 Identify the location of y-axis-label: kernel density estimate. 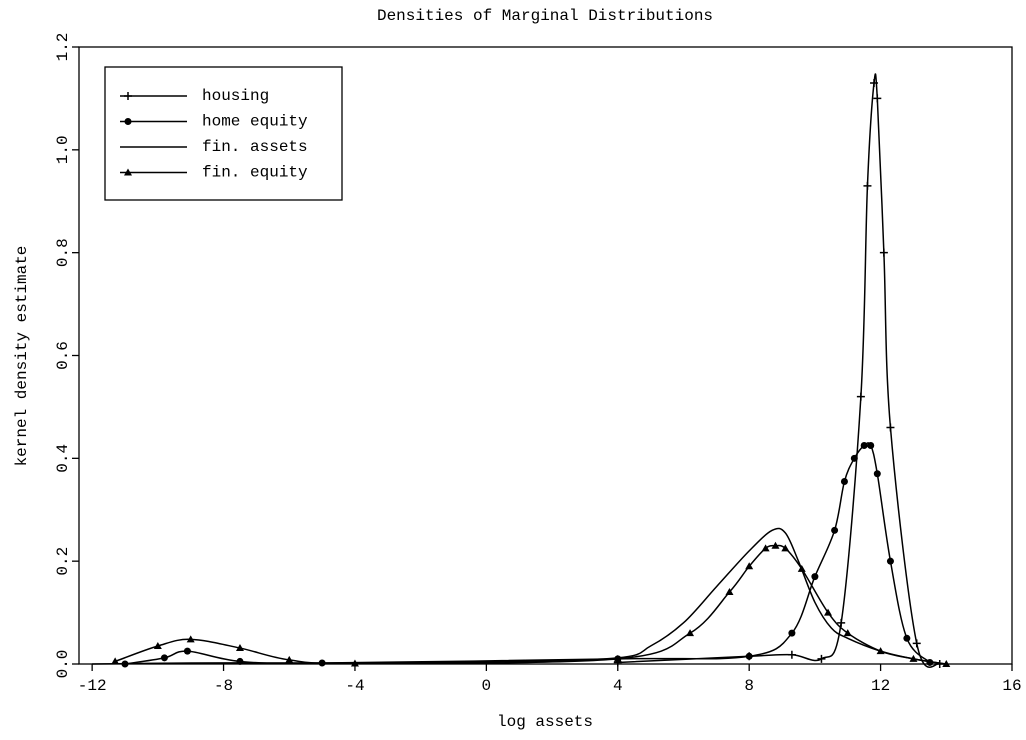
(22, 356).